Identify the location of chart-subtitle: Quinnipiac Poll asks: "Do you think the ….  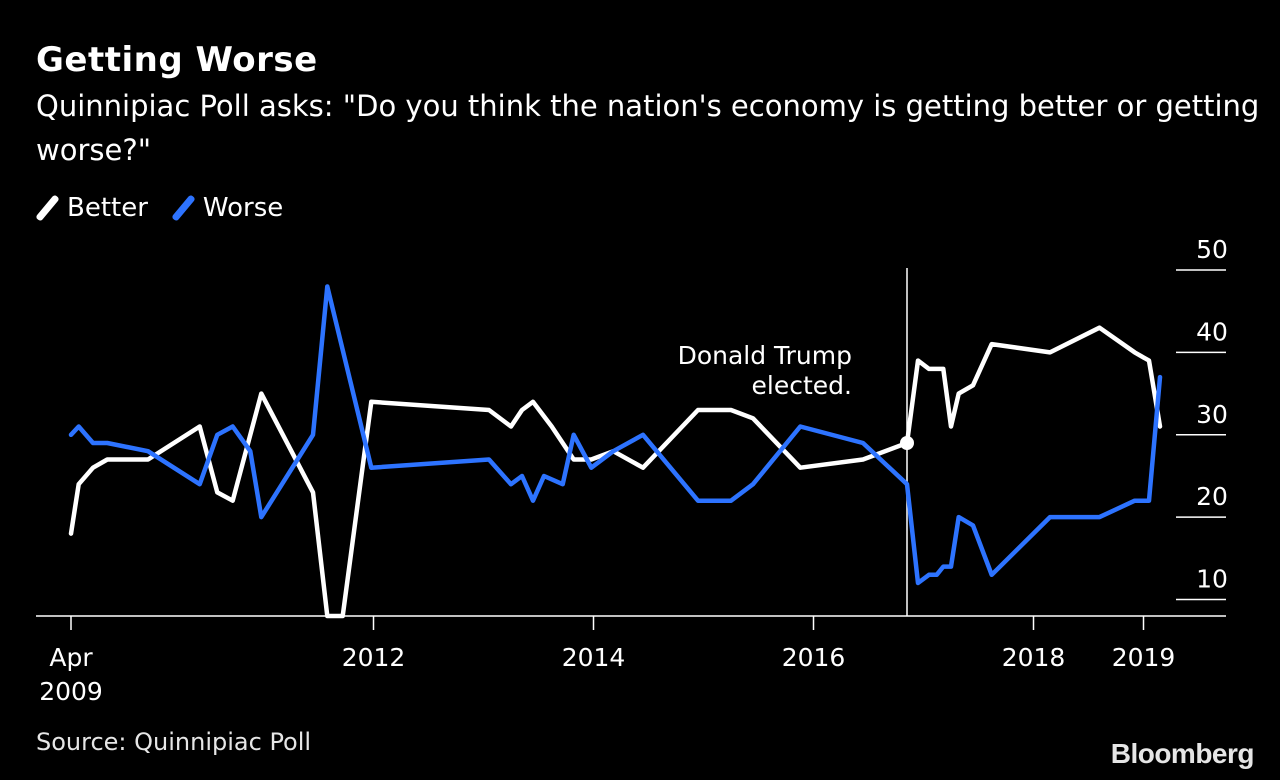
(648, 128).